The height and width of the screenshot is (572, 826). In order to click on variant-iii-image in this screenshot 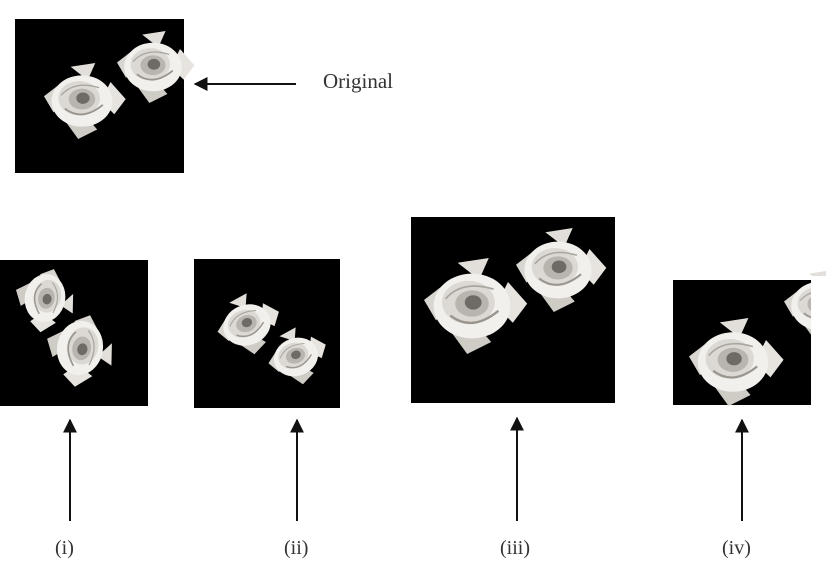, I will do `click(513, 310)`.